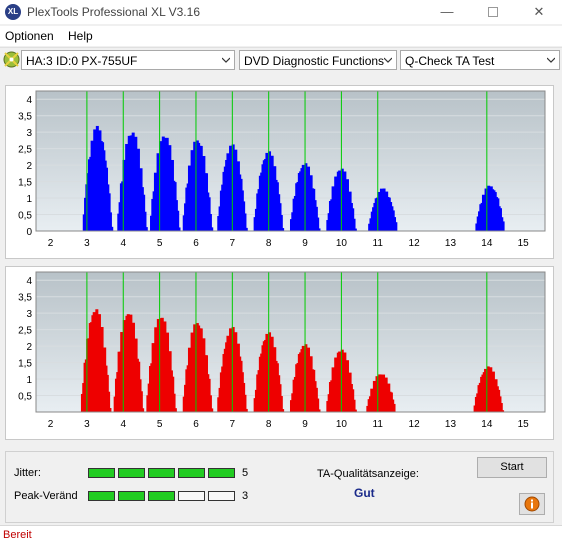  I want to click on x-tick-label: 10, so click(342, 424).